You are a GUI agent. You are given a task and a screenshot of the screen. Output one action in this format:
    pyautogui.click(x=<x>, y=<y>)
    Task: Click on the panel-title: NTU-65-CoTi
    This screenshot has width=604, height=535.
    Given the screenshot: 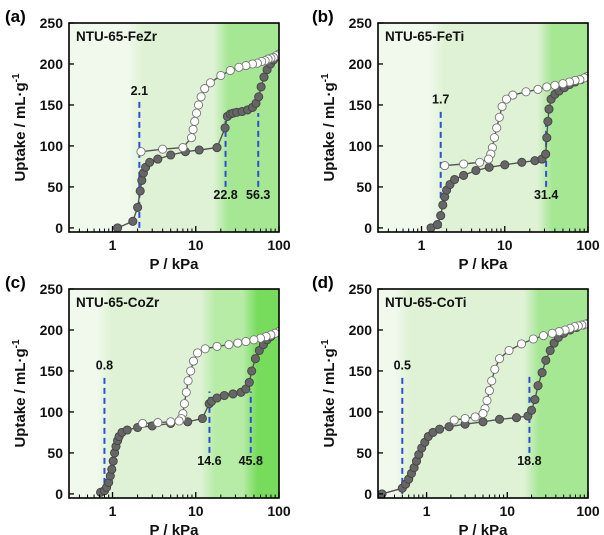 What is the action you would take?
    pyautogui.click(x=426, y=302)
    